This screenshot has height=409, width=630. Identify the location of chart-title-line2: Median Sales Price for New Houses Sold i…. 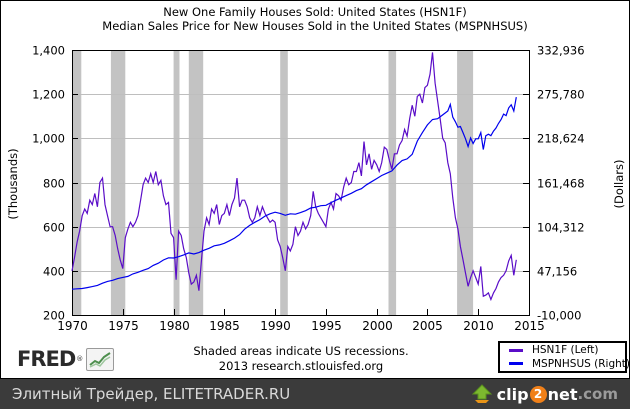
(315, 26).